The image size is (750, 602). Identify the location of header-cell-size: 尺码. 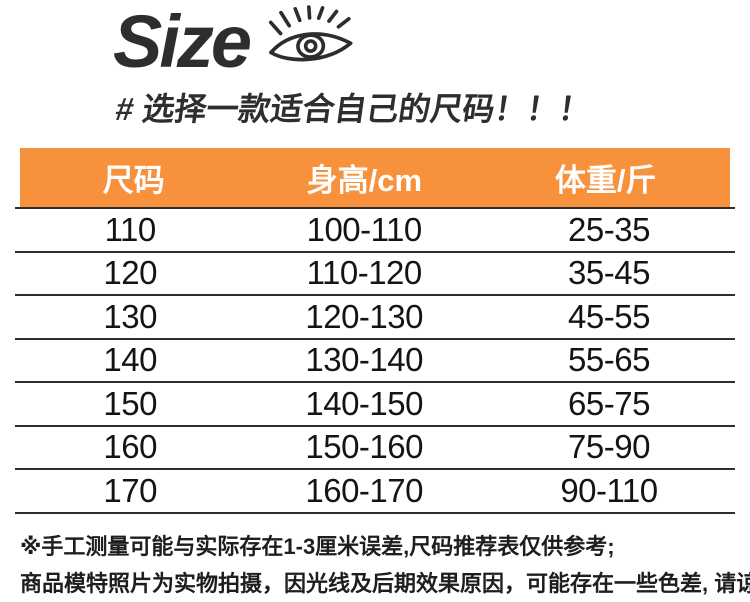
(133, 180).